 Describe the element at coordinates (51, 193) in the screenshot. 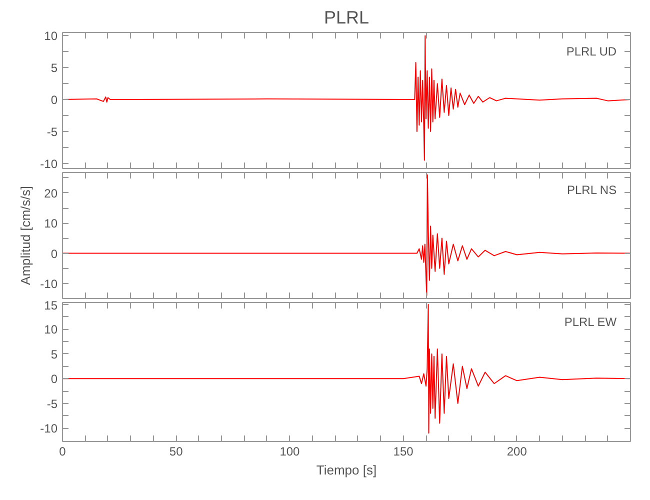

I see `y-tick-label: 20` at that location.